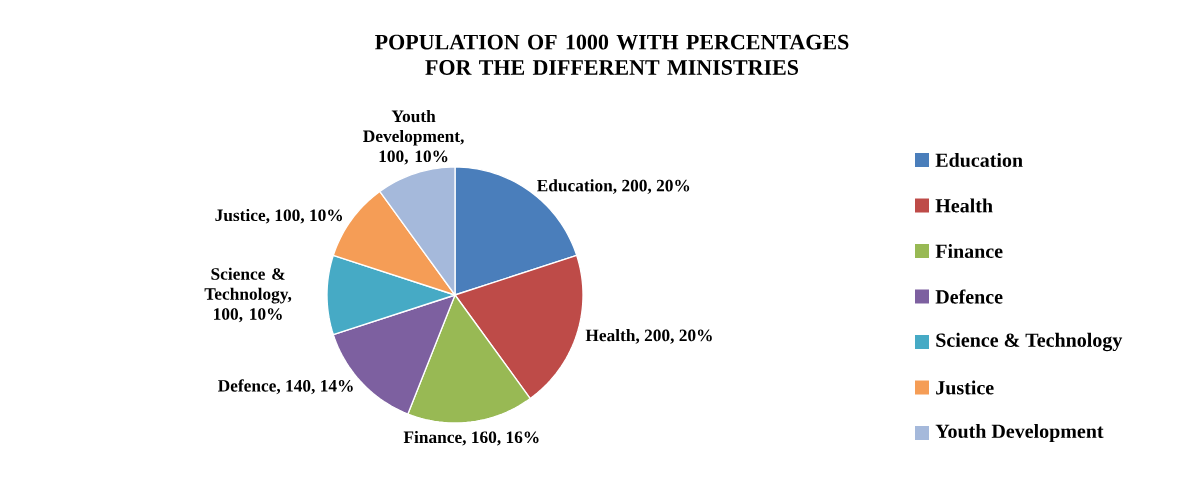 The width and height of the screenshot is (1204, 486). I want to click on legend-label: Youth Development, so click(1019, 433).